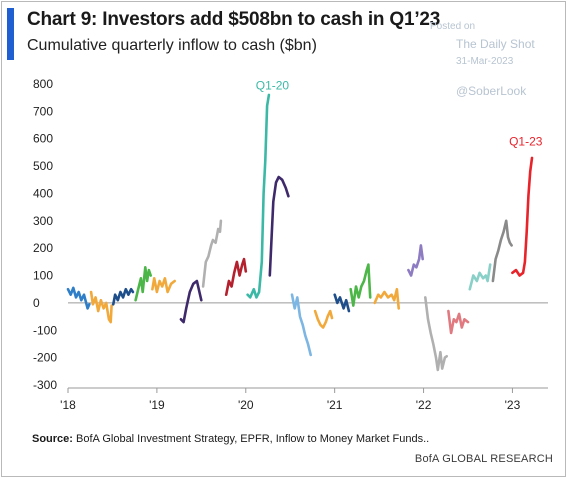 Image resolution: width=569 pixels, height=480 pixels. What do you see at coordinates (453, 26) in the screenshot?
I see `watermark-posted: Posted on` at bounding box center [453, 26].